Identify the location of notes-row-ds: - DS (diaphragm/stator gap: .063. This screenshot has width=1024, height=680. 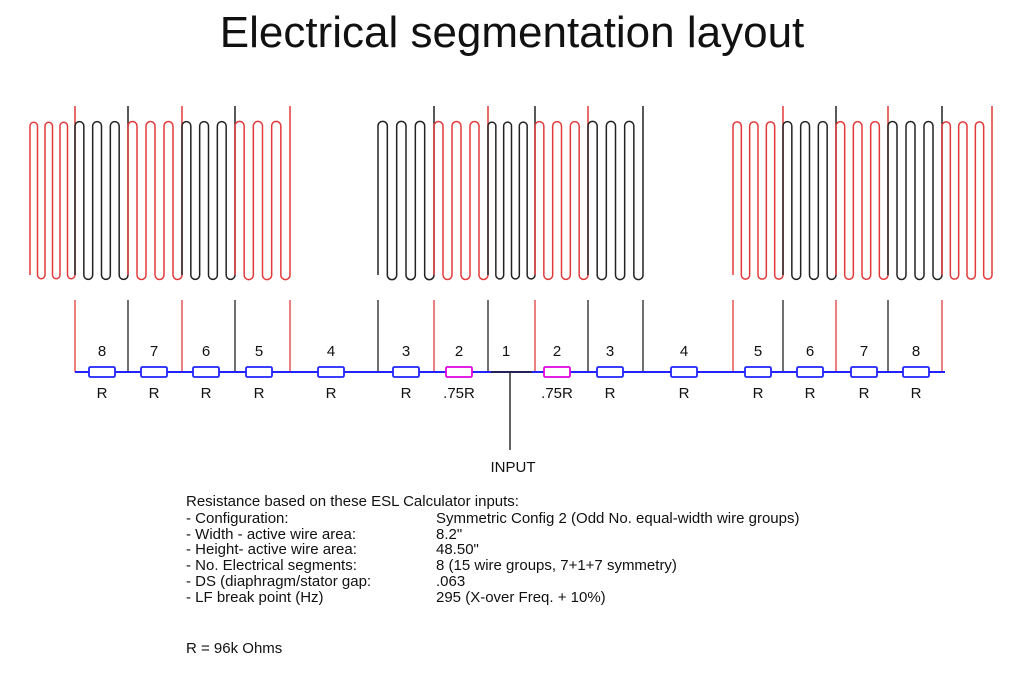
(352, 582).